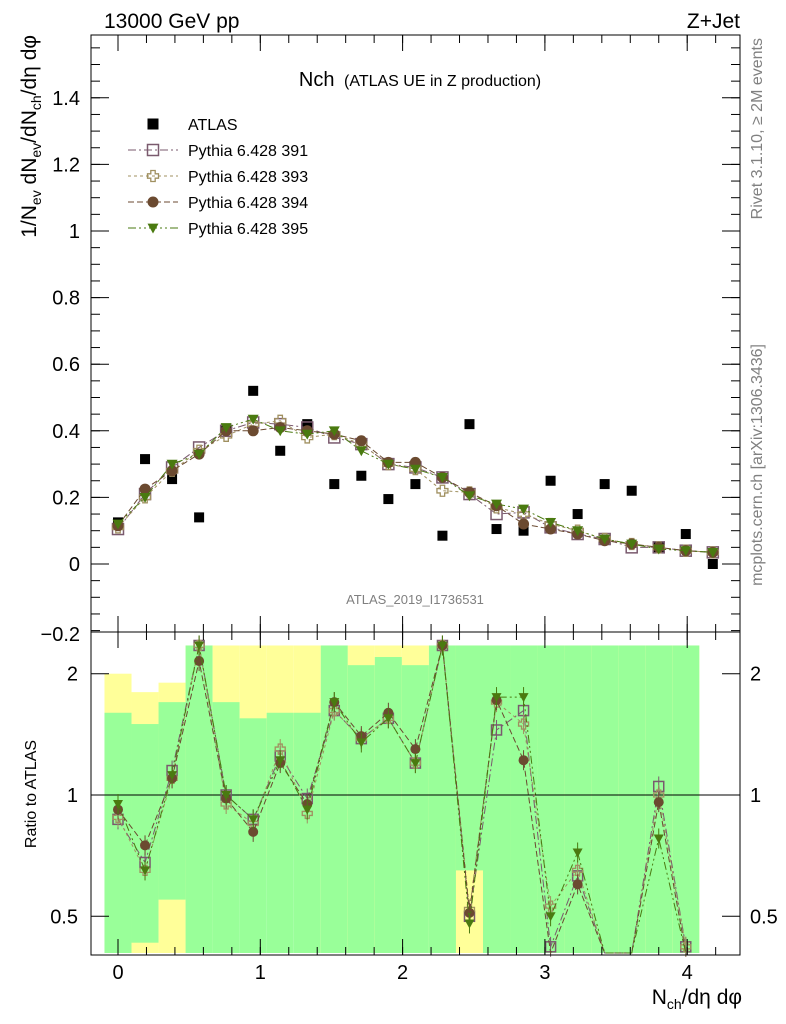  Describe the element at coordinates (66, 498) in the screenshot. I see `y-tick-label: 0.2` at that location.